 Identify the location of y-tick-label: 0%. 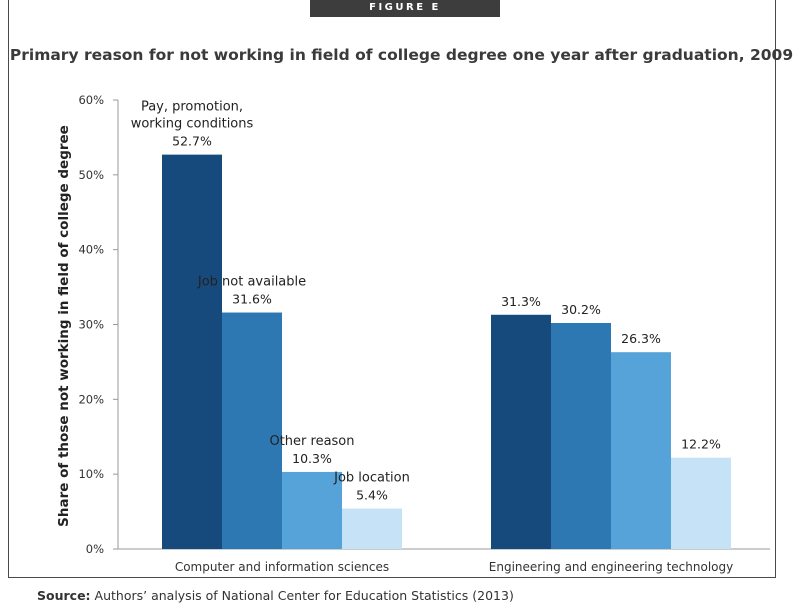
(95, 549).